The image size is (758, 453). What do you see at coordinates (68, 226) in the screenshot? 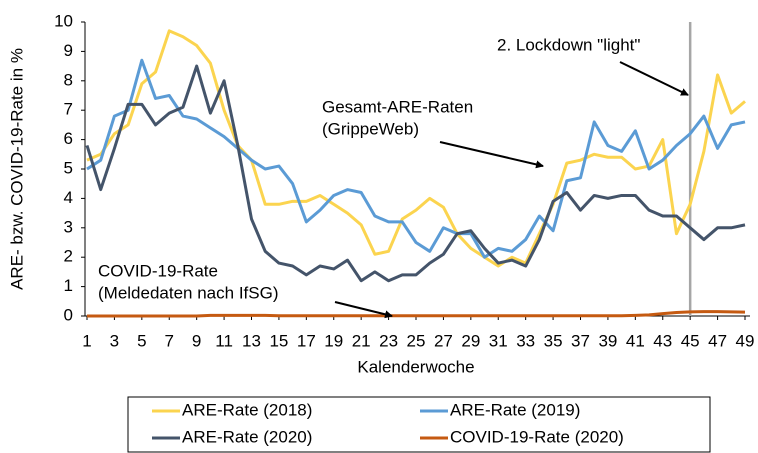
I see `y-tick-label: 3` at bounding box center [68, 226].